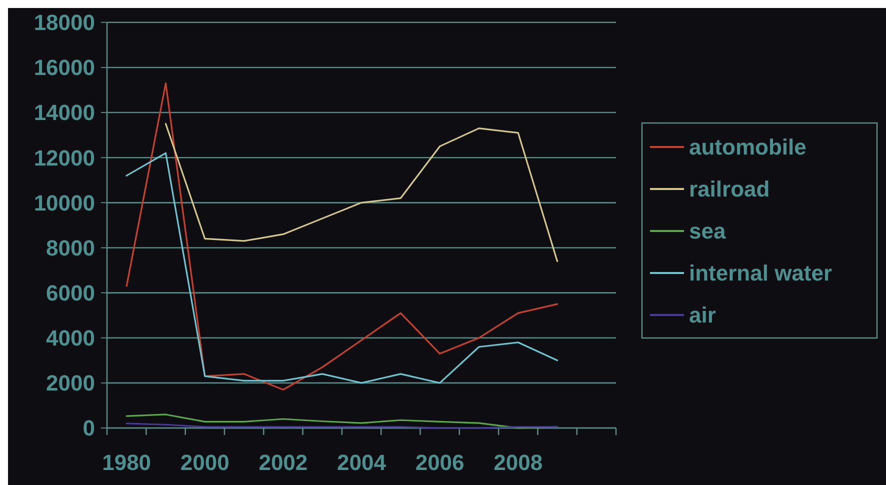 The height and width of the screenshot is (485, 886). What do you see at coordinates (64, 203) in the screenshot?
I see `y-tick-label: 10000` at bounding box center [64, 203].